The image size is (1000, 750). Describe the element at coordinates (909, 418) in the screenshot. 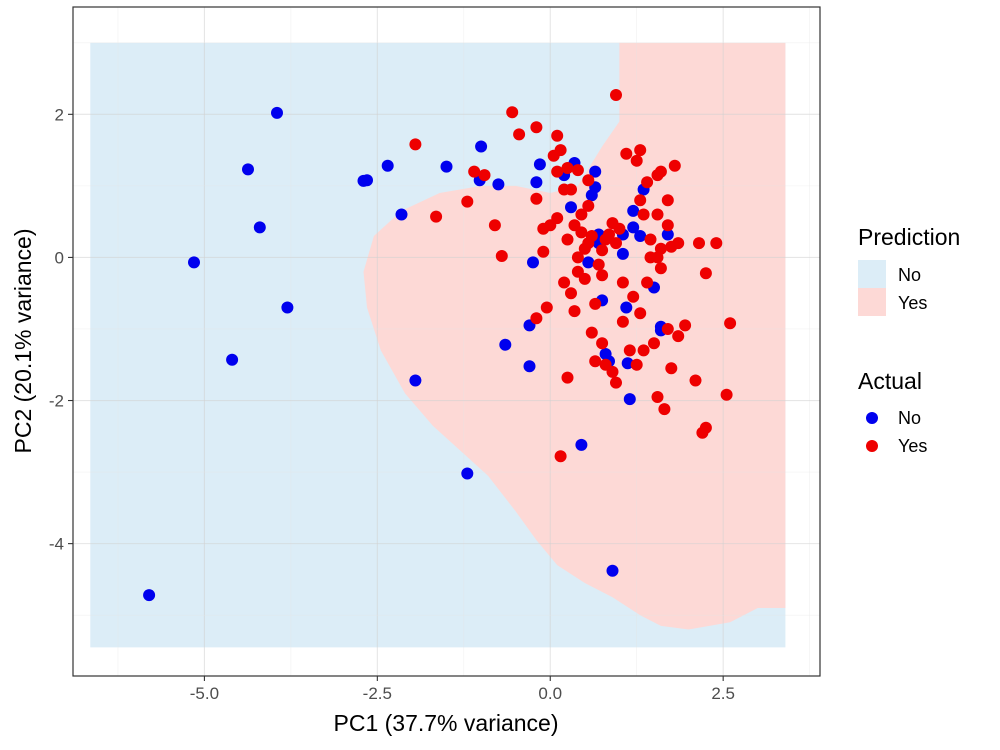

I see `actual-legend-label-no: No` at that location.